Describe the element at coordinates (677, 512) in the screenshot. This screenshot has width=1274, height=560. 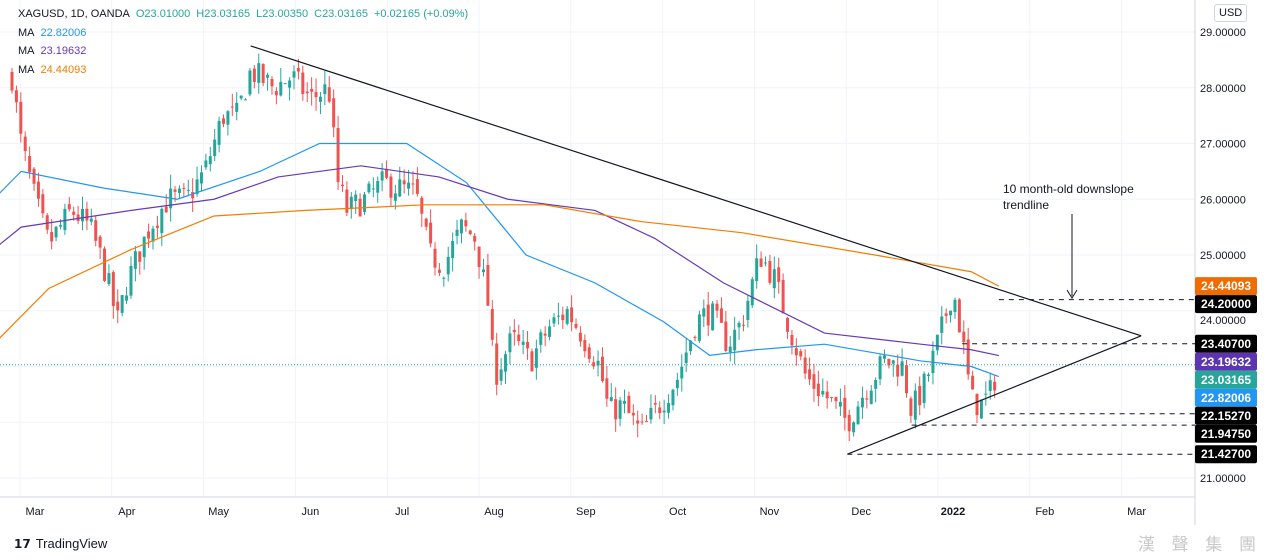
I see `x-tick-label: Oct` at that location.